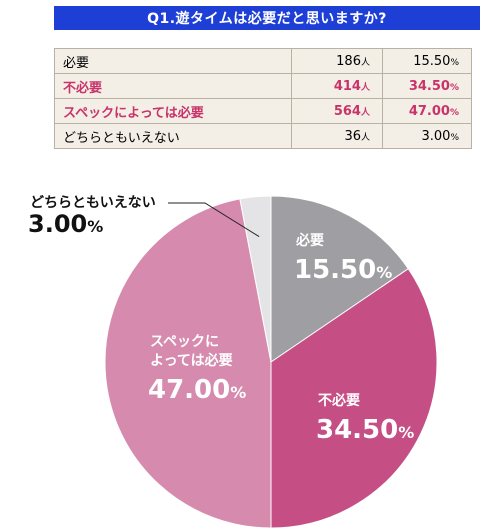  Describe the element at coordinates (191, 360) in the screenshot. I see `slice-label: よっては必要` at that location.